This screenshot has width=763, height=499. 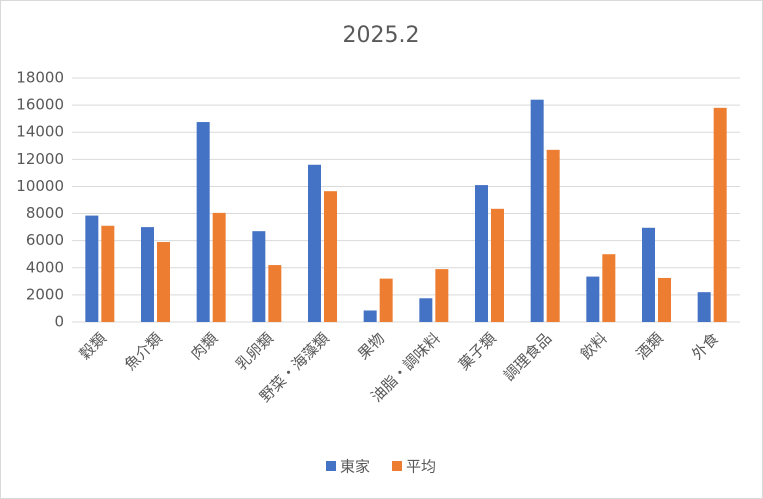 I want to click on y-tick-label: 18000, so click(x=40, y=78).